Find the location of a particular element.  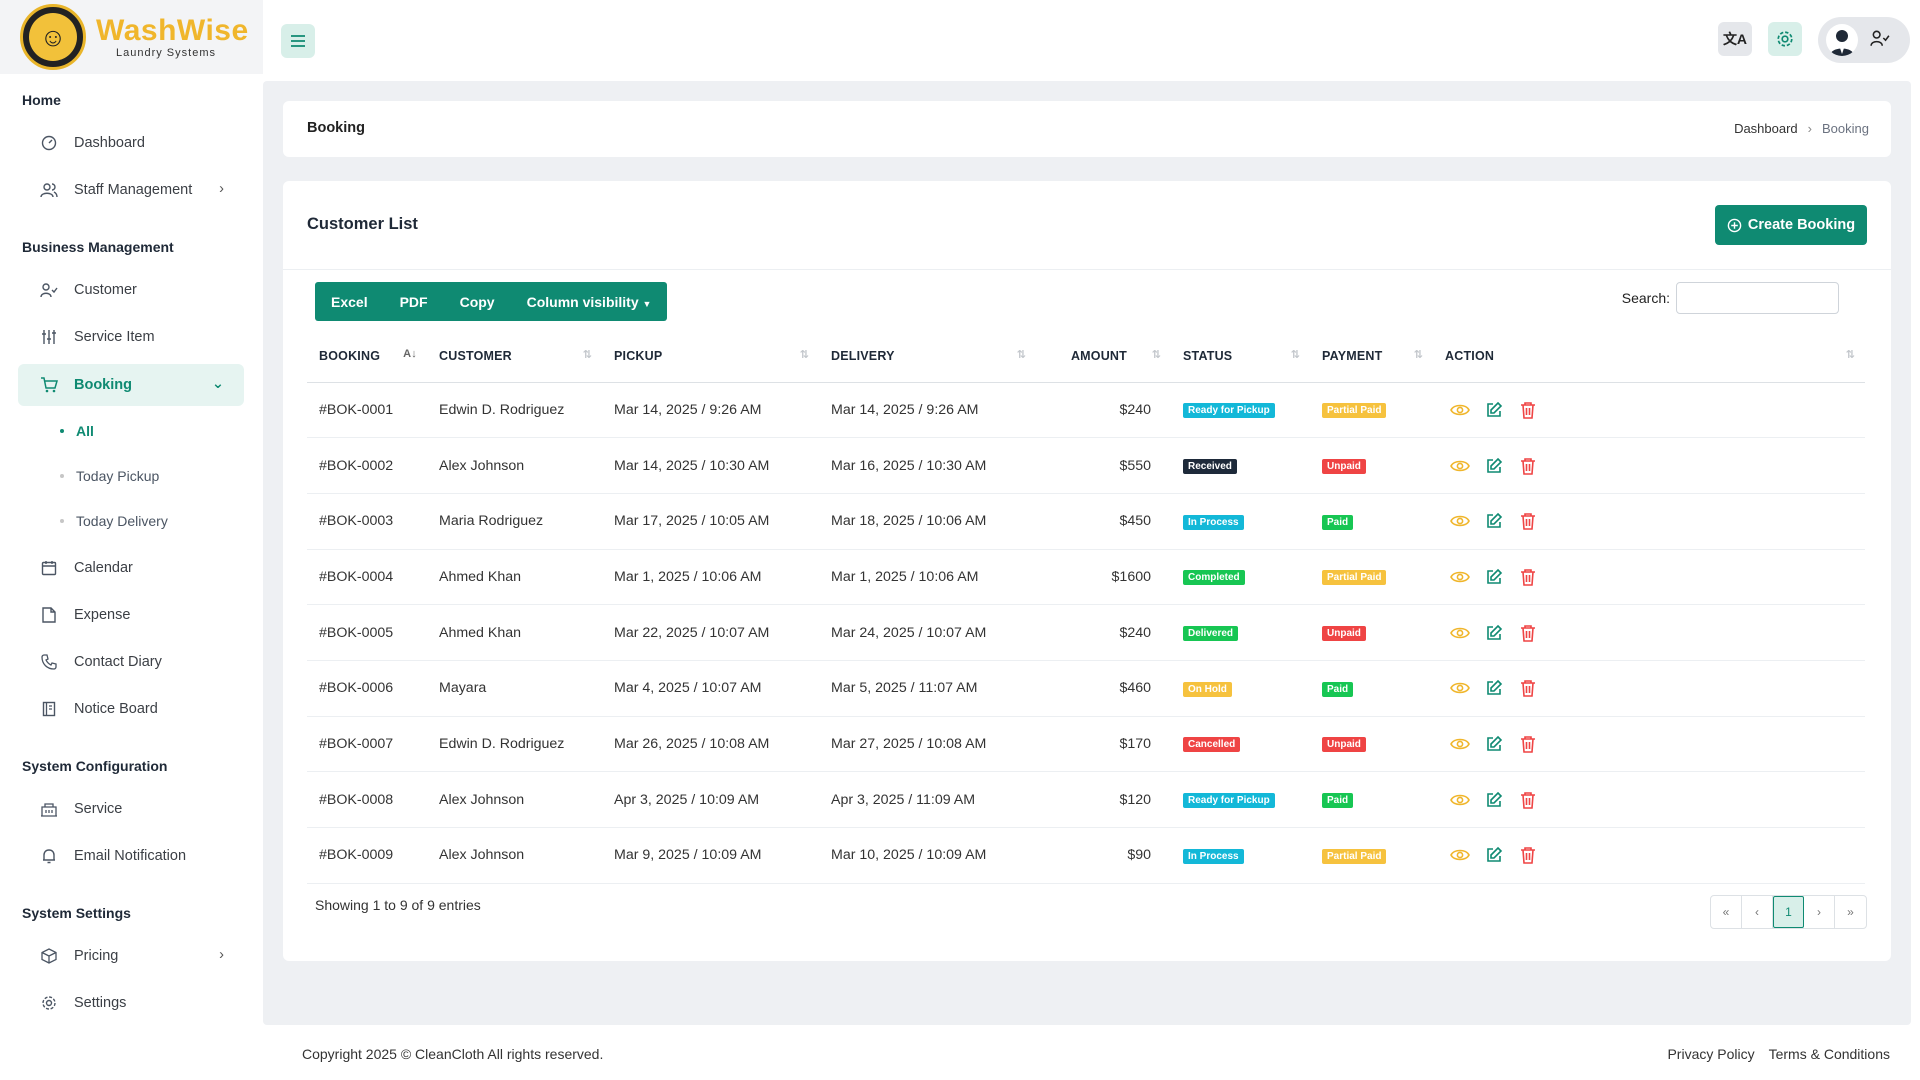

sidebar-item-expense: Expense is located at coordinates (131, 615).